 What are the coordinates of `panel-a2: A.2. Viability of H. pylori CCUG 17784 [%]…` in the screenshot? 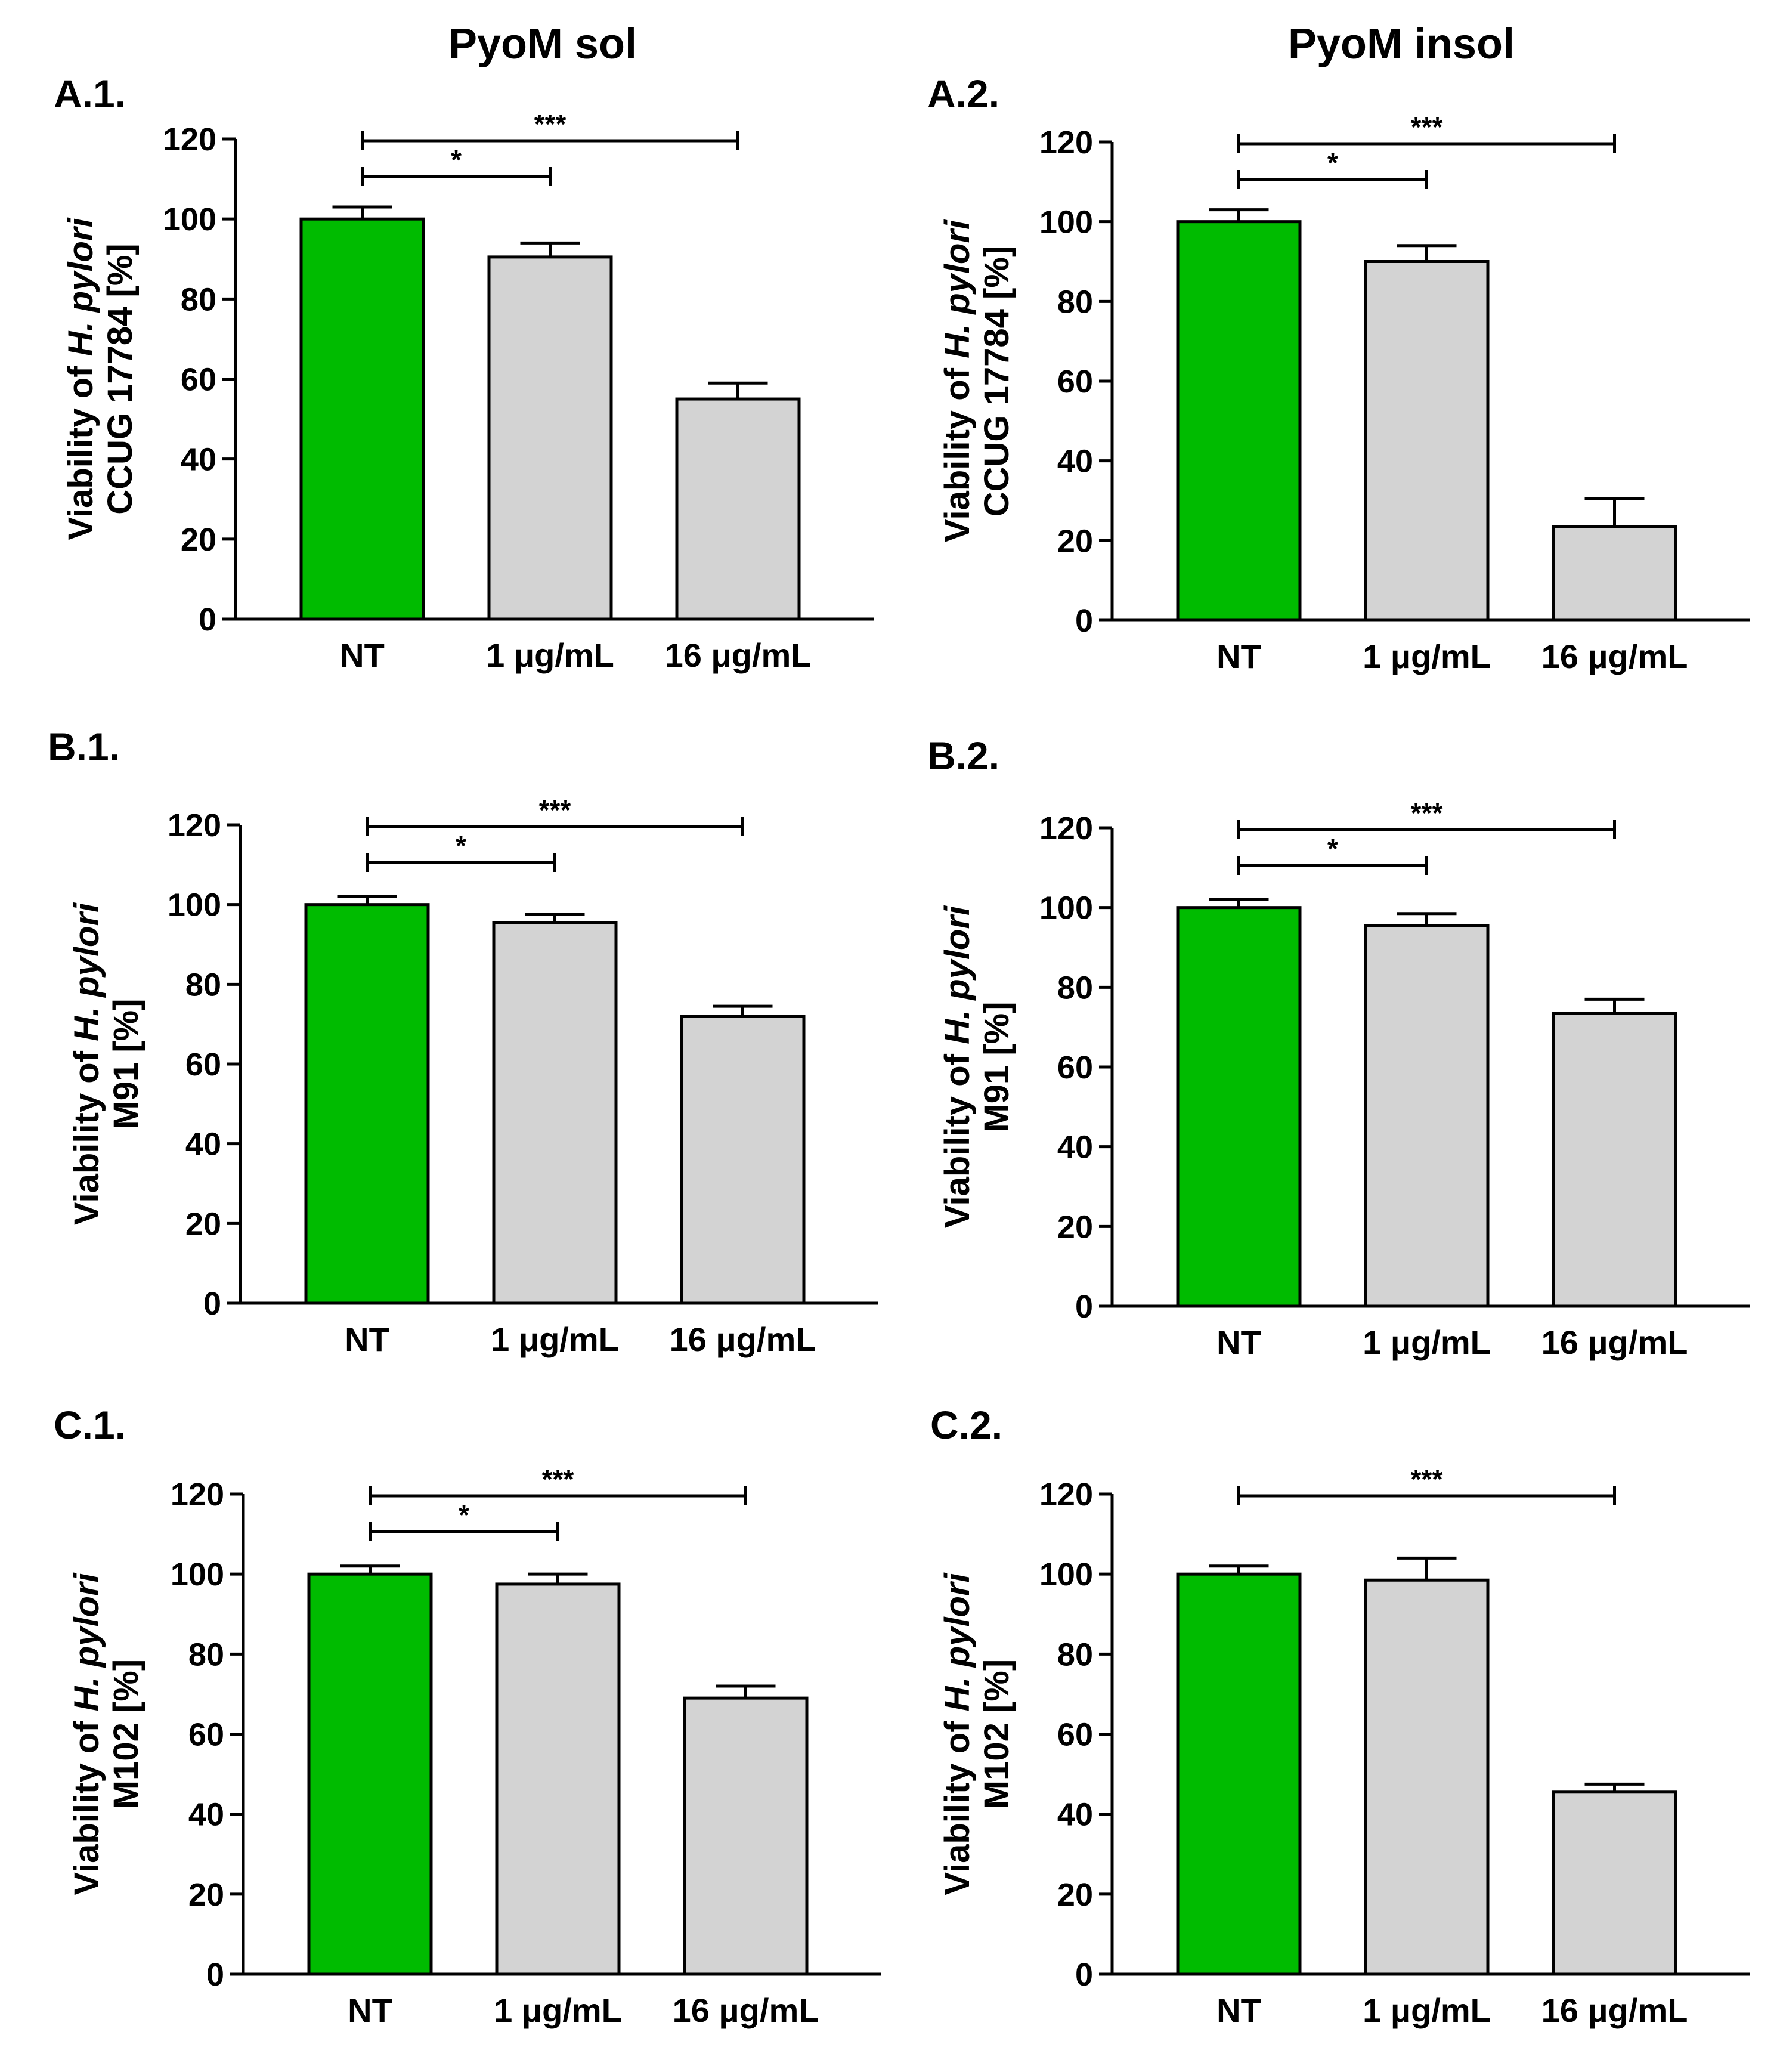 It's located at (1338, 374).